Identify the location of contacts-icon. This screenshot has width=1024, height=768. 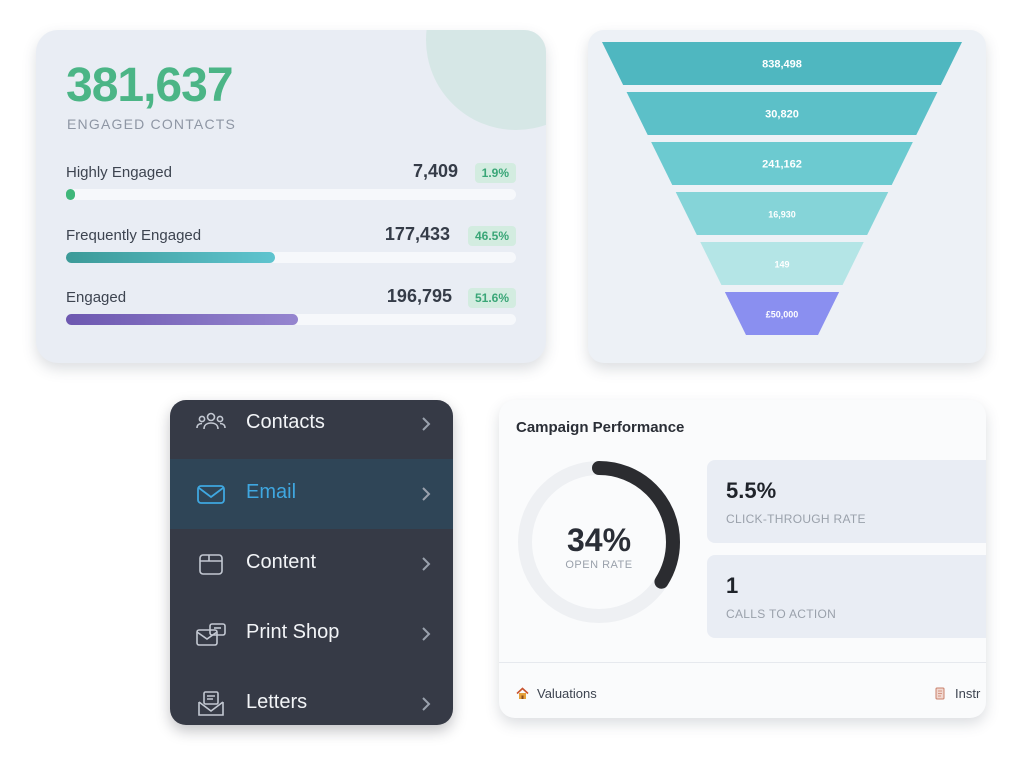
(211, 421).